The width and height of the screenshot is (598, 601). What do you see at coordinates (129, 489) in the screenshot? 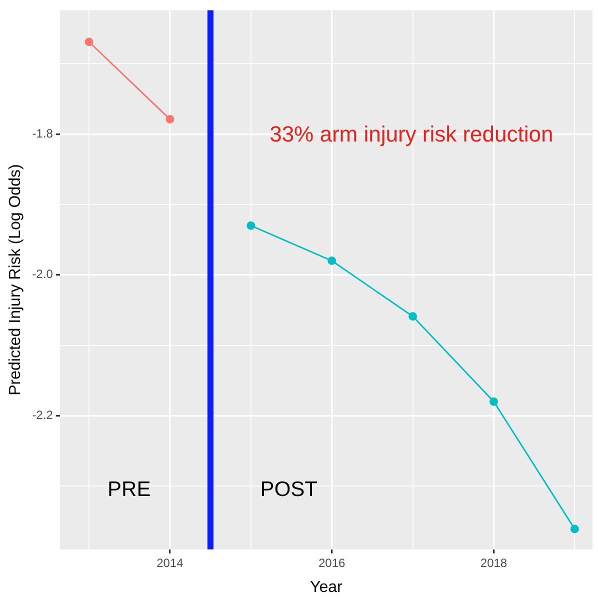
I see `annotation: PRE` at bounding box center [129, 489].